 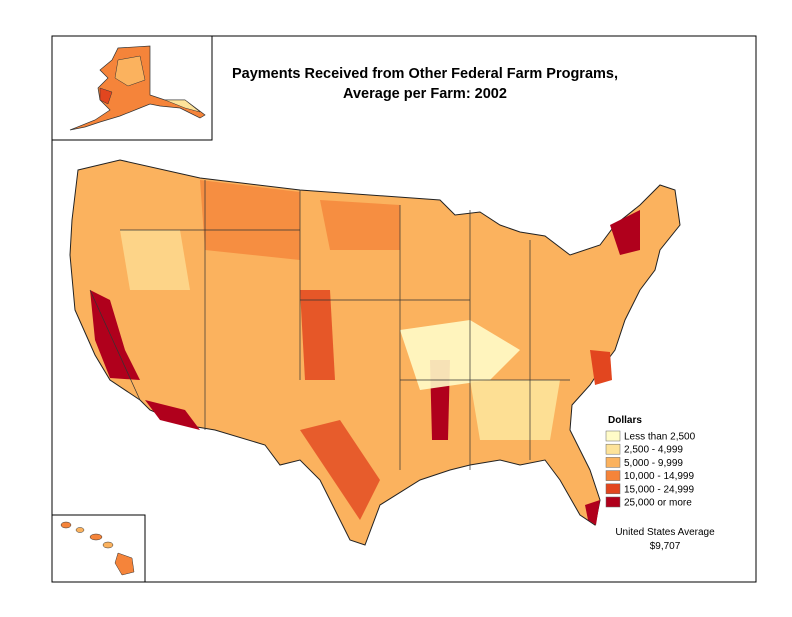 What do you see at coordinates (97, 548) in the screenshot?
I see `hawaii` at bounding box center [97, 548].